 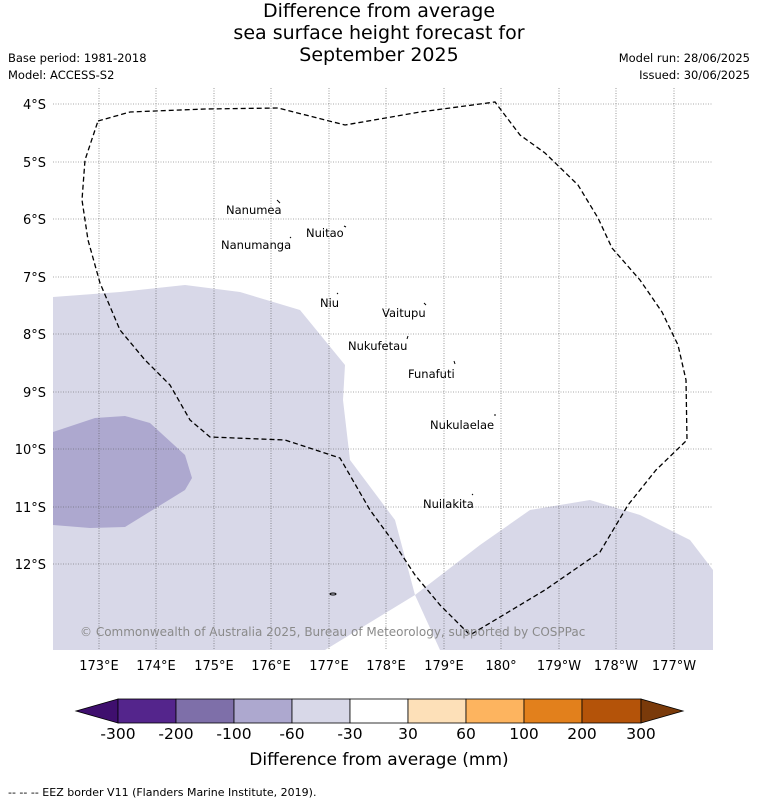 I want to click on lat-label-5s: 5°S, so click(x=34, y=163).